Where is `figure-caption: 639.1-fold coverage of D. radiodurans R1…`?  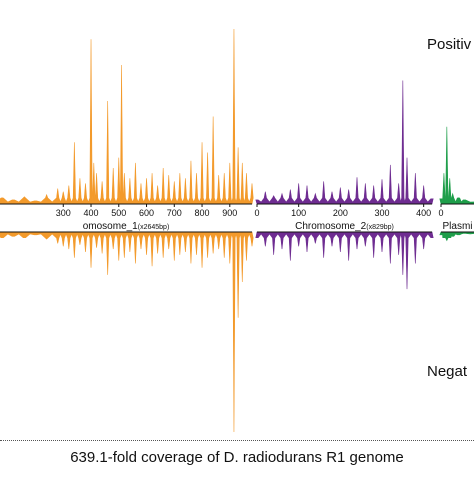 figure-caption: 639.1-fold coverage of D. radiodurans R1… is located at coordinates (237, 457).